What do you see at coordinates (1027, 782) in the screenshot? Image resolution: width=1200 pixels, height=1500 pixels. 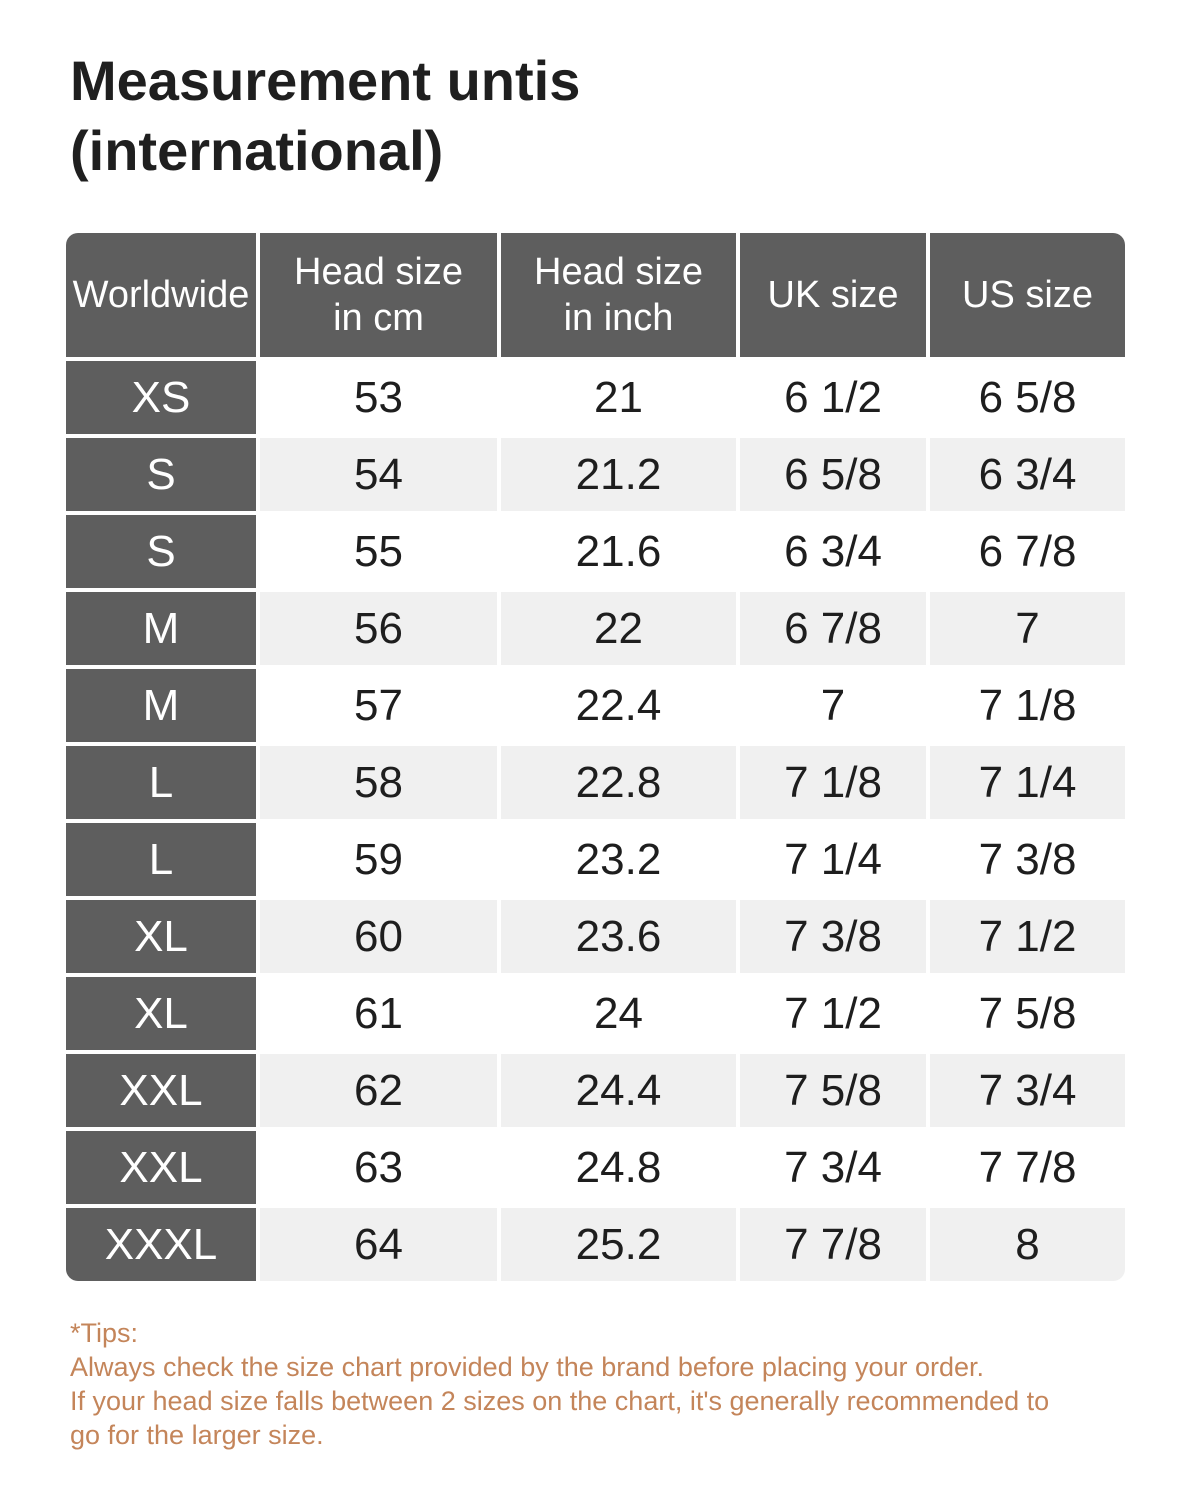 I see `us-size-cell: 7 1/4` at bounding box center [1027, 782].